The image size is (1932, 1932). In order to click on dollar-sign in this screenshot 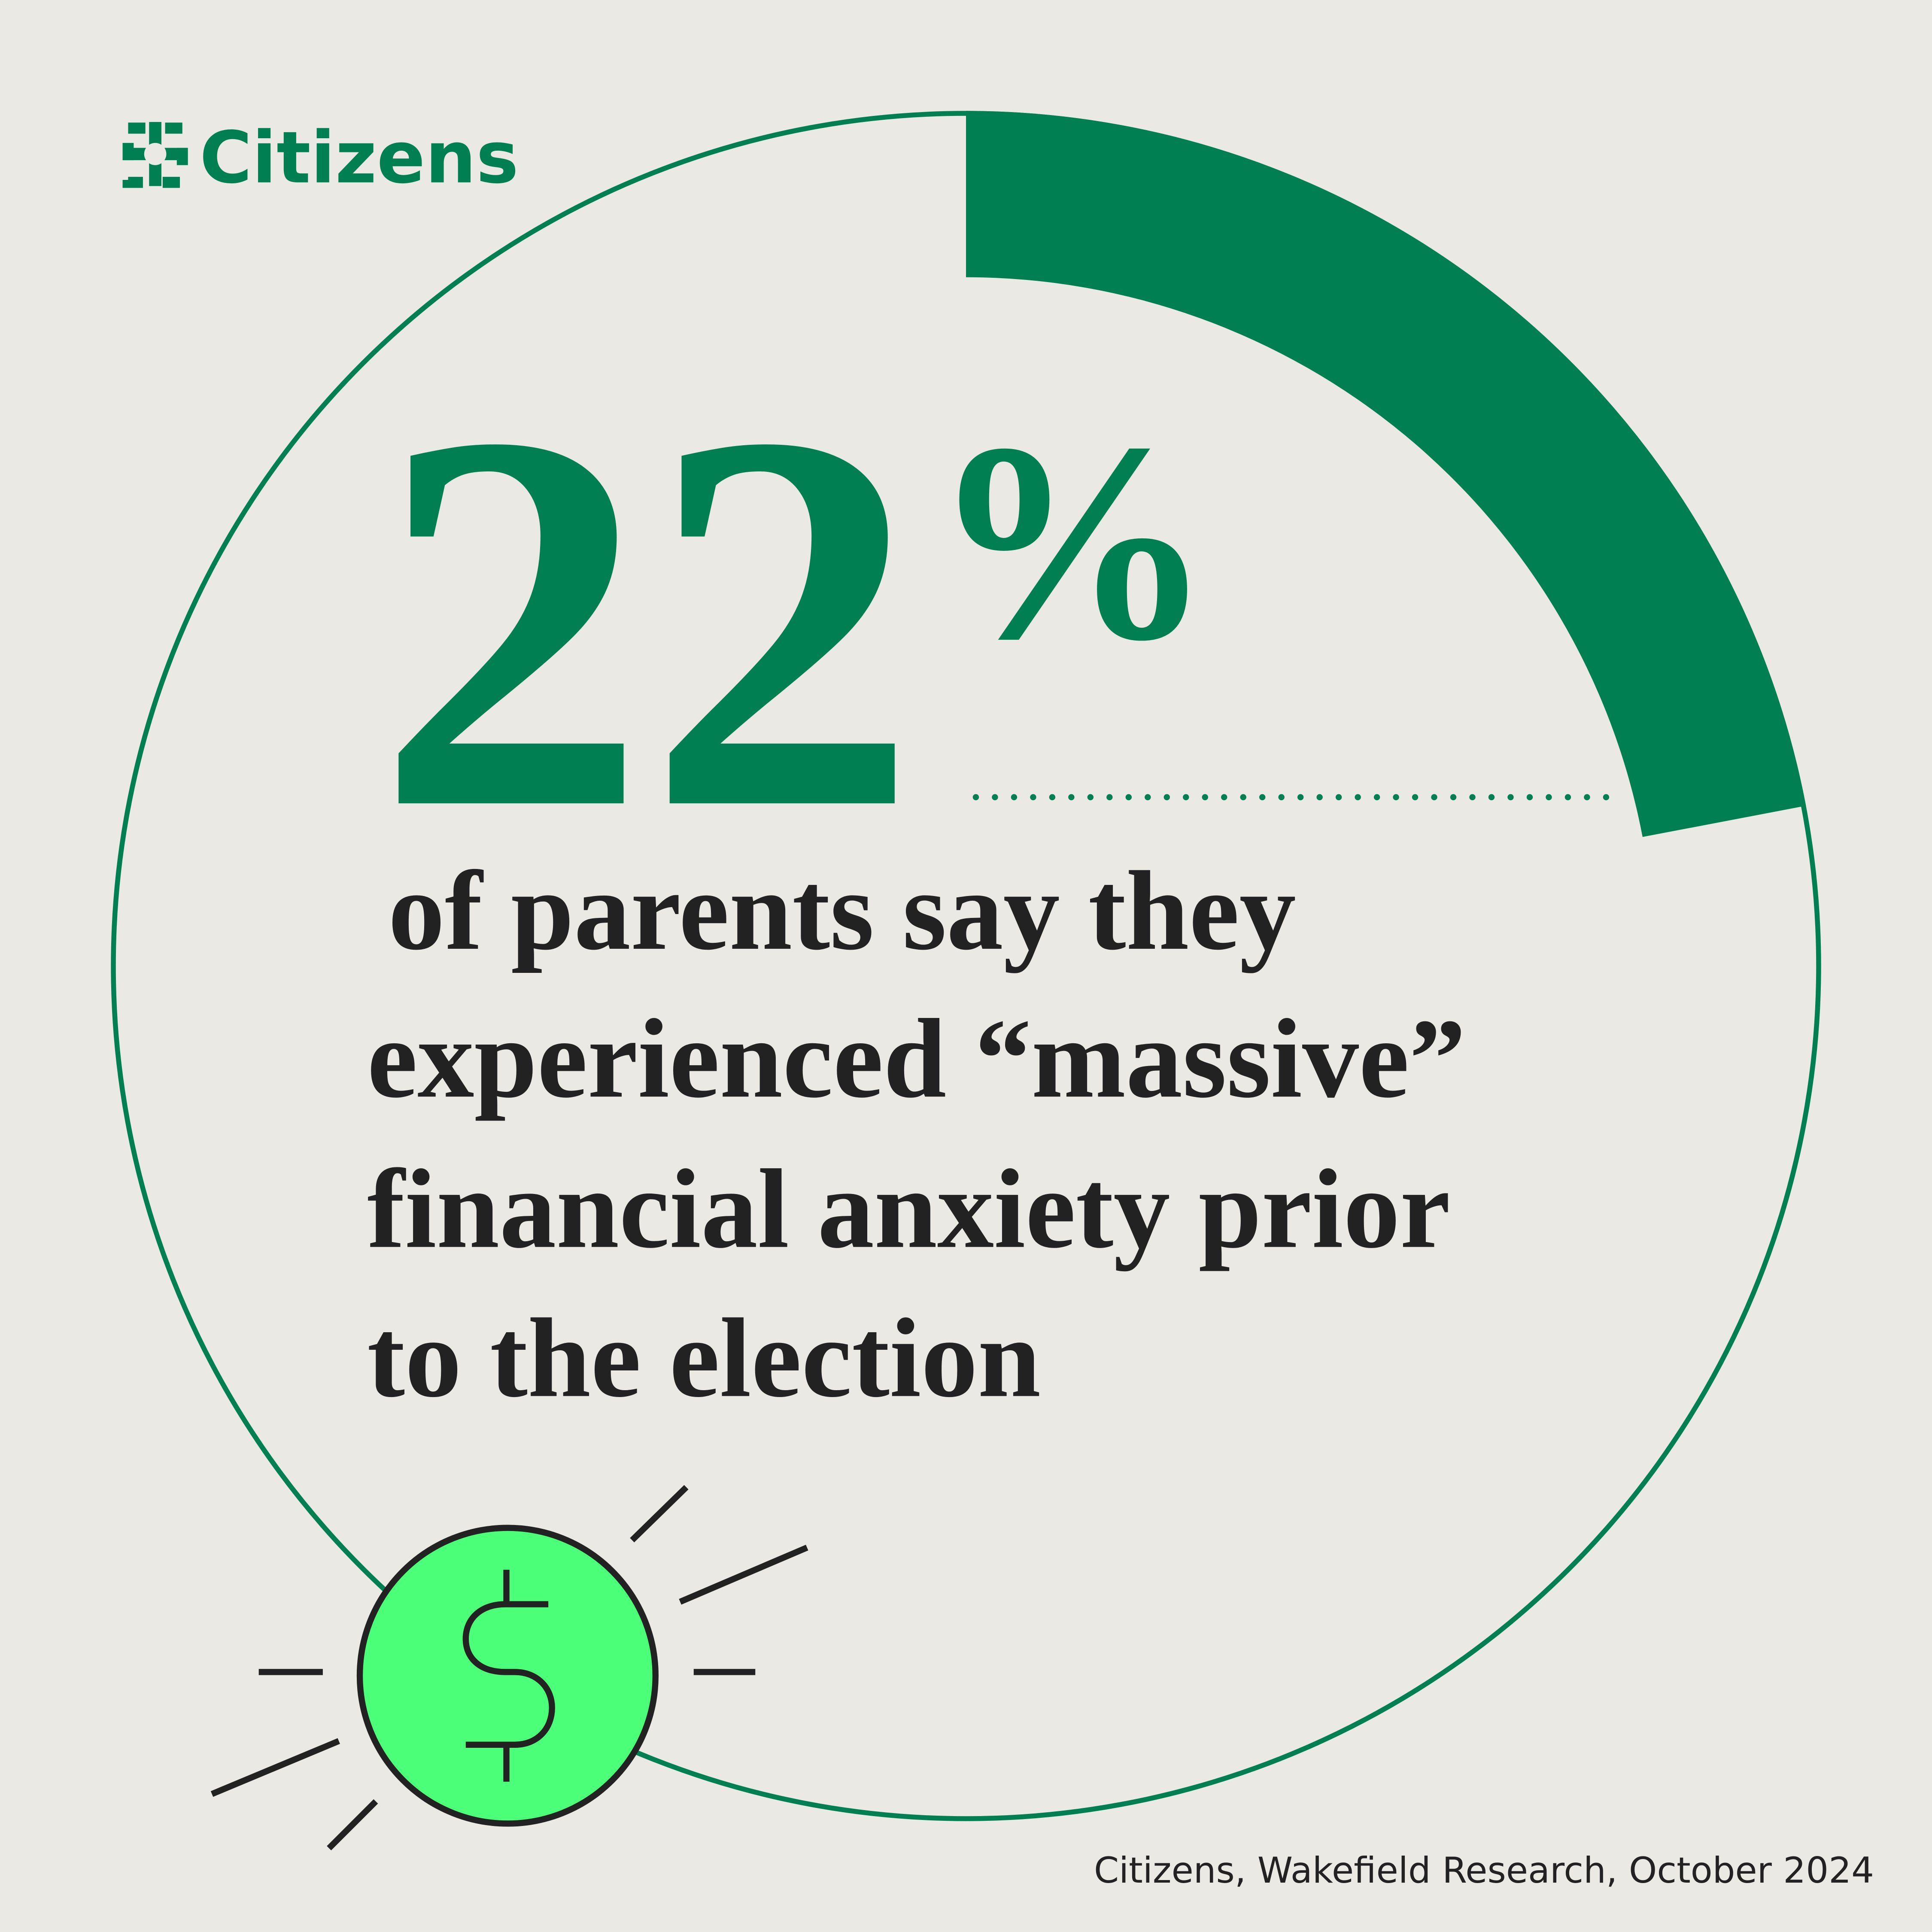, I will do `click(508, 1676)`.